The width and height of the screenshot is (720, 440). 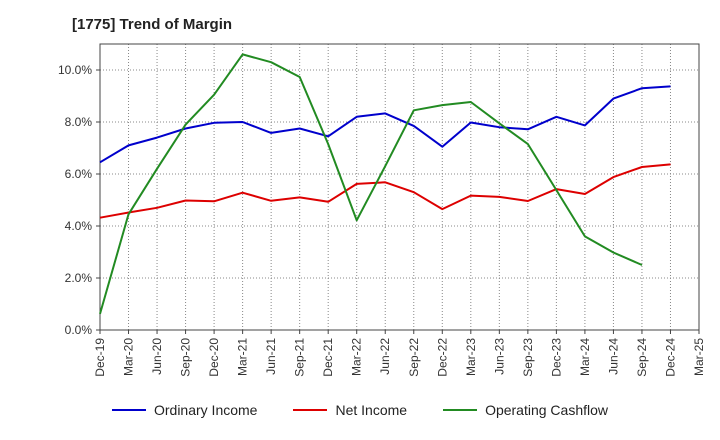 I want to click on legend-item-ordinary-income: Ordinary Income, so click(x=184, y=410).